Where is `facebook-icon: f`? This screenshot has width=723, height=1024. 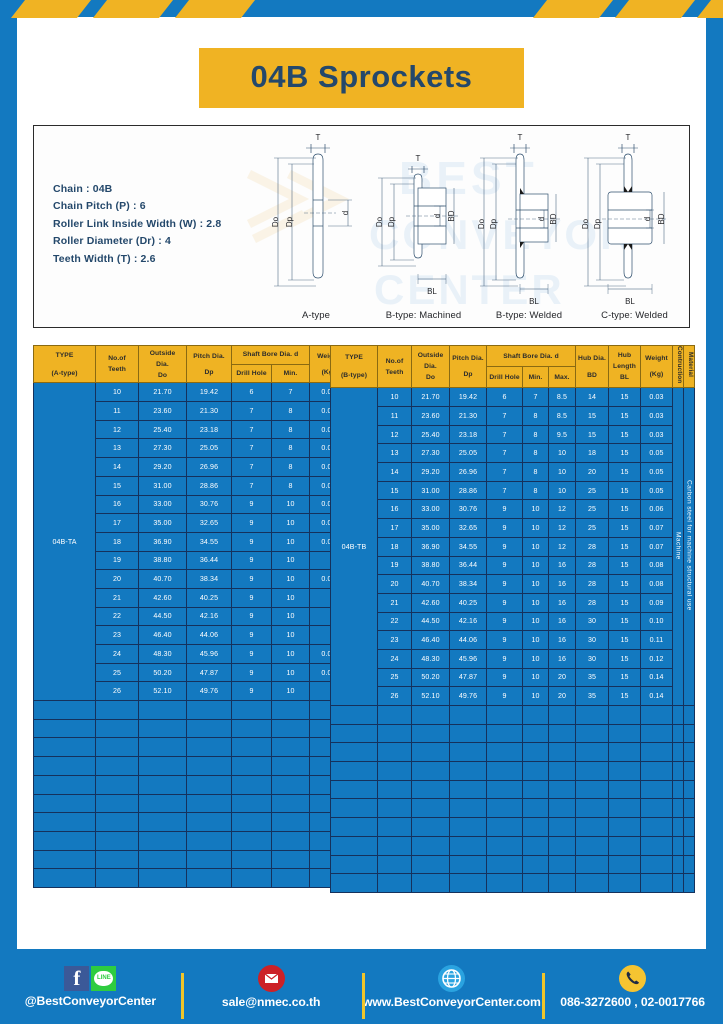 facebook-icon: f is located at coordinates (77, 978).